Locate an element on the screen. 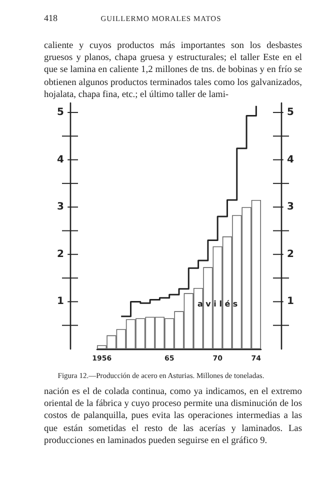 This screenshot has height=480, width=322. y-tick-label: 2 is located at coordinates (60, 254).